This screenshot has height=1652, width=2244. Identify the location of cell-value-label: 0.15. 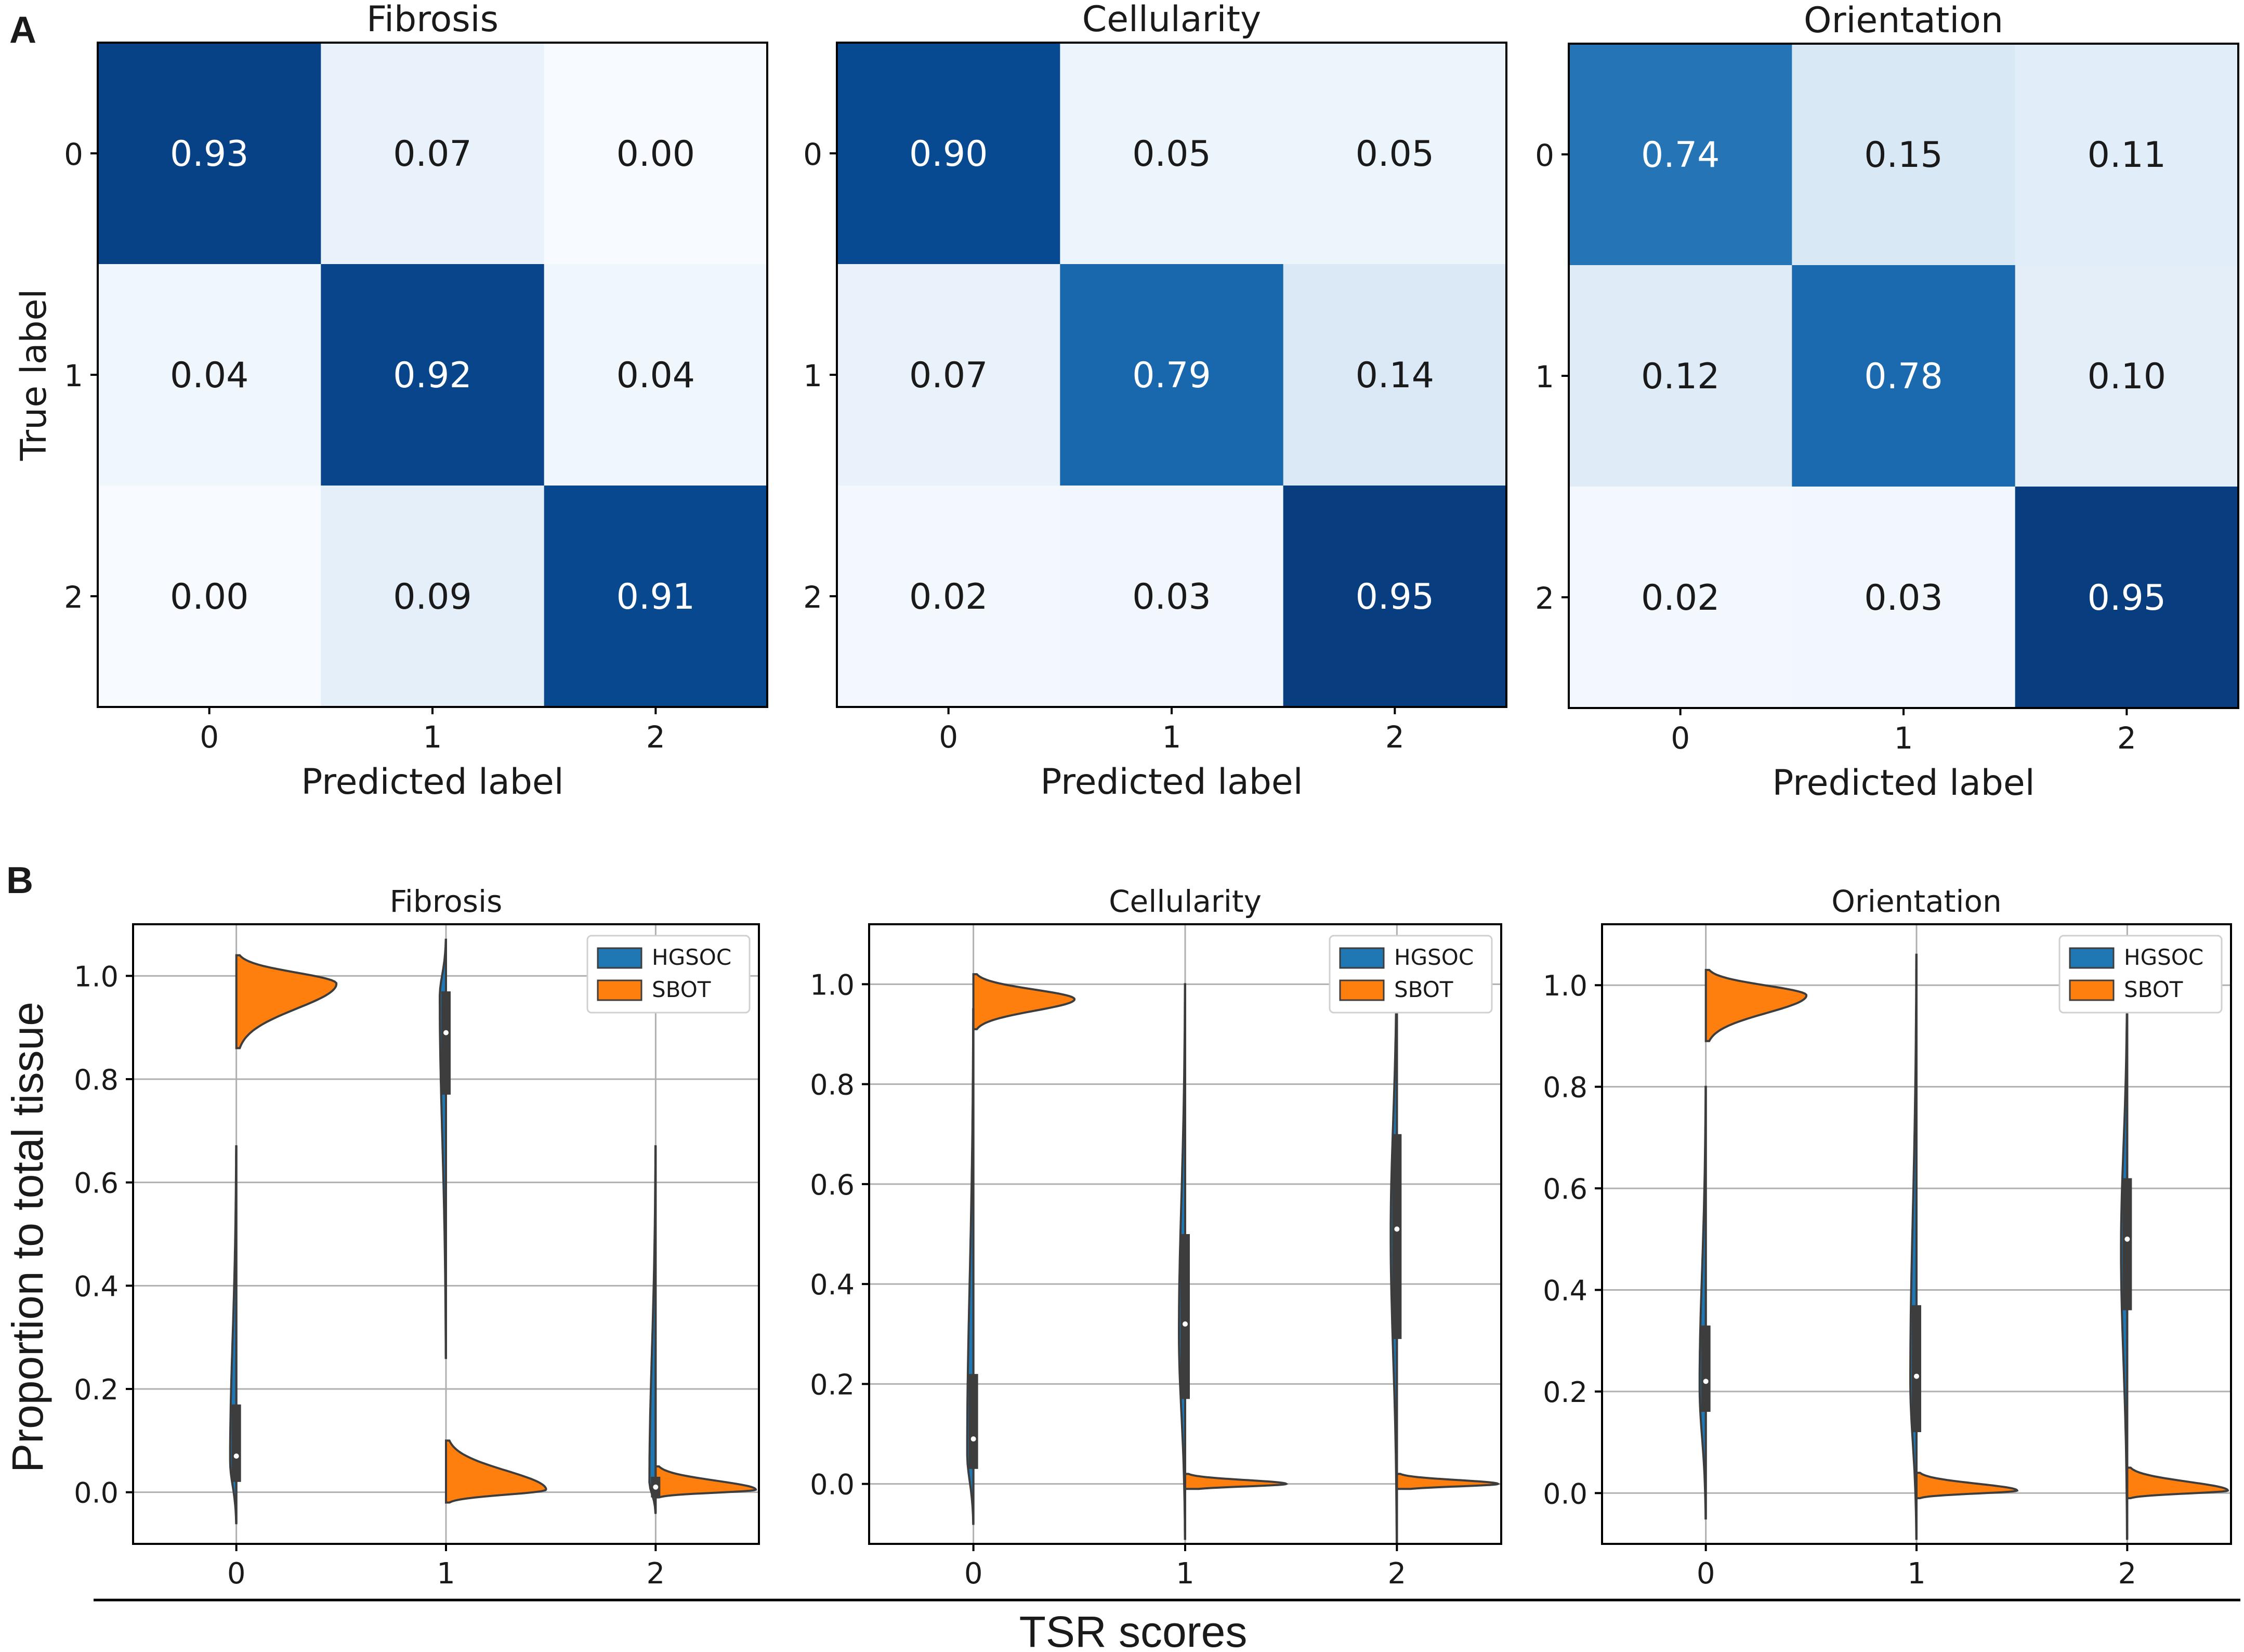
(1903, 155).